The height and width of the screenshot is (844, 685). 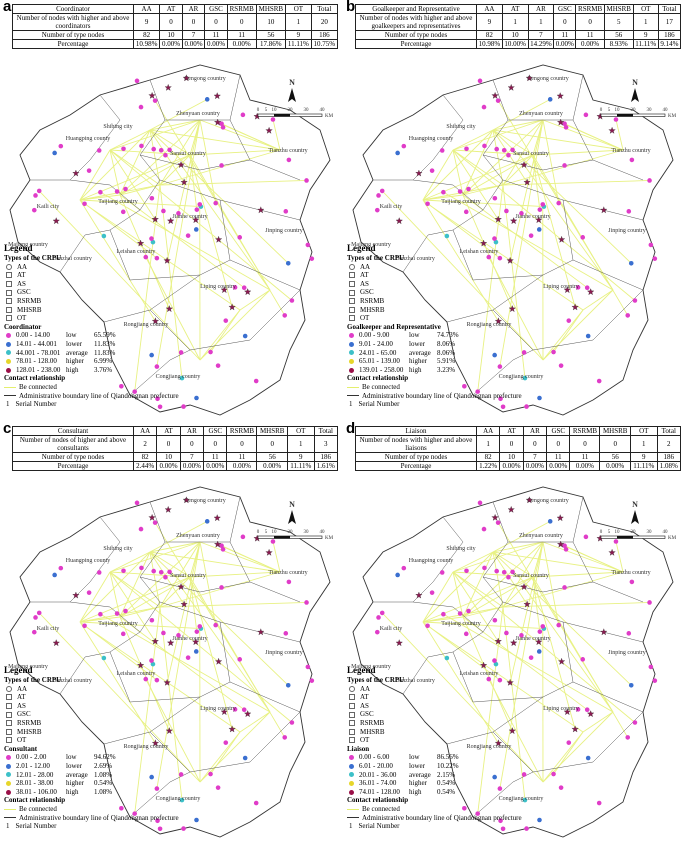 What do you see at coordinates (7, 429) in the screenshot?
I see `panel-label: c` at bounding box center [7, 429].